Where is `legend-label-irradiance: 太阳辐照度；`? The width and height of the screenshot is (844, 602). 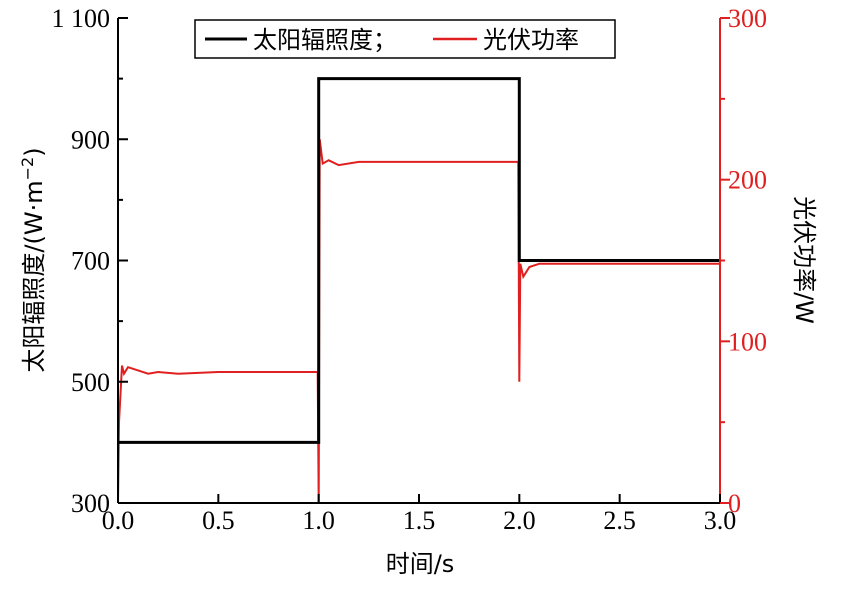 legend-label-irradiance: 太阳辐照度； is located at coordinates (325, 40).